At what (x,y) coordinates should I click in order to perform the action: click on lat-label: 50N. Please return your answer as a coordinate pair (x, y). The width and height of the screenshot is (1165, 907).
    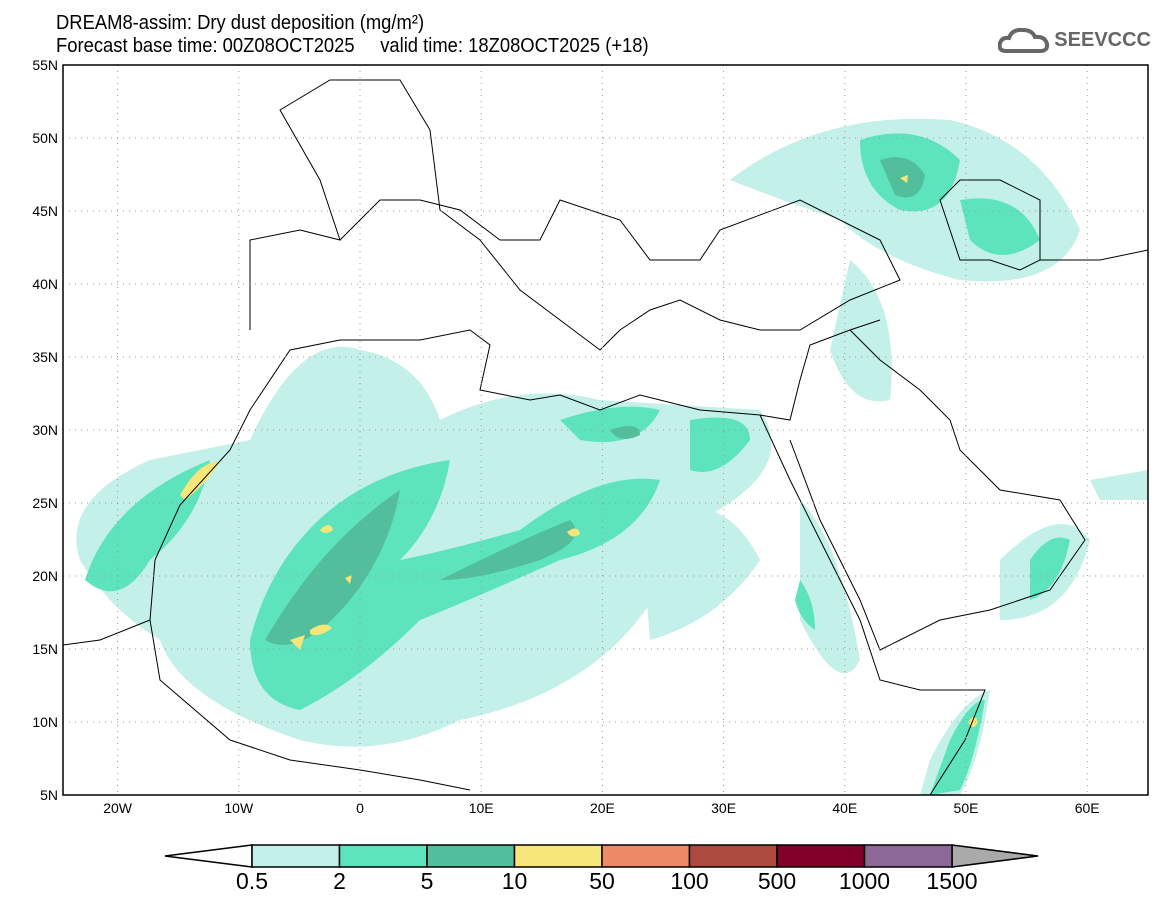
    Looking at the image, I should click on (45, 138).